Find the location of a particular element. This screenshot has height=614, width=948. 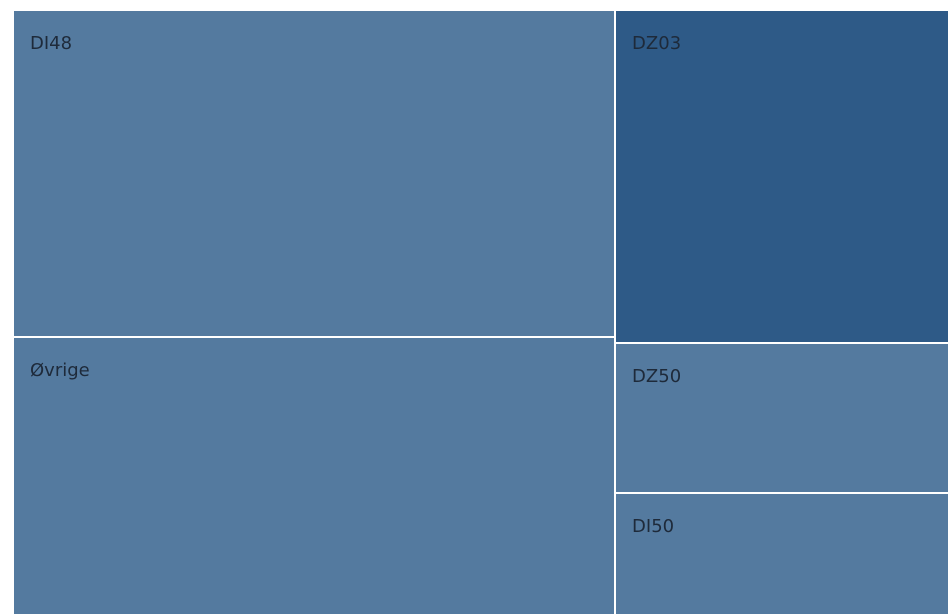

tile-label-dz50: DZ50 is located at coordinates (657, 377).